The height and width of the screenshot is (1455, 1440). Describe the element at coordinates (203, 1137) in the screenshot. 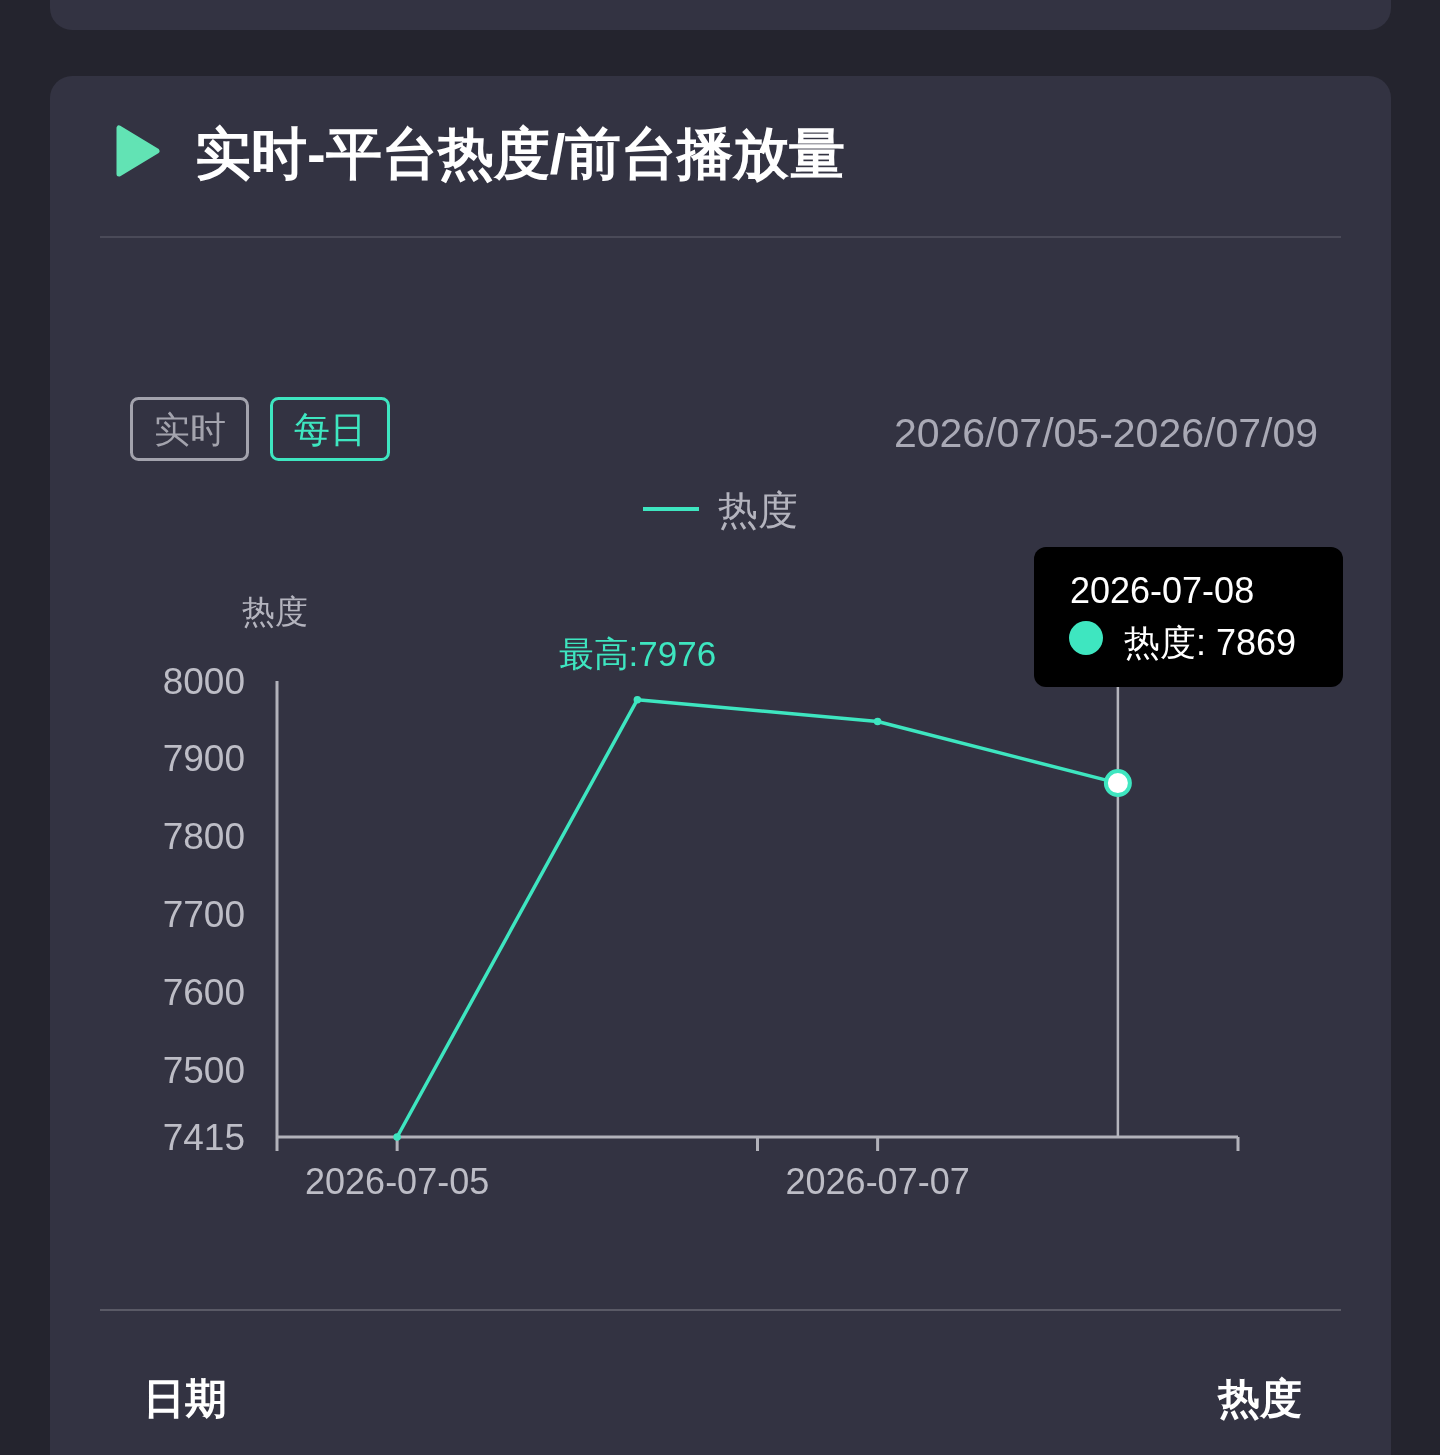

I see `y-tick-label: 7415` at that location.